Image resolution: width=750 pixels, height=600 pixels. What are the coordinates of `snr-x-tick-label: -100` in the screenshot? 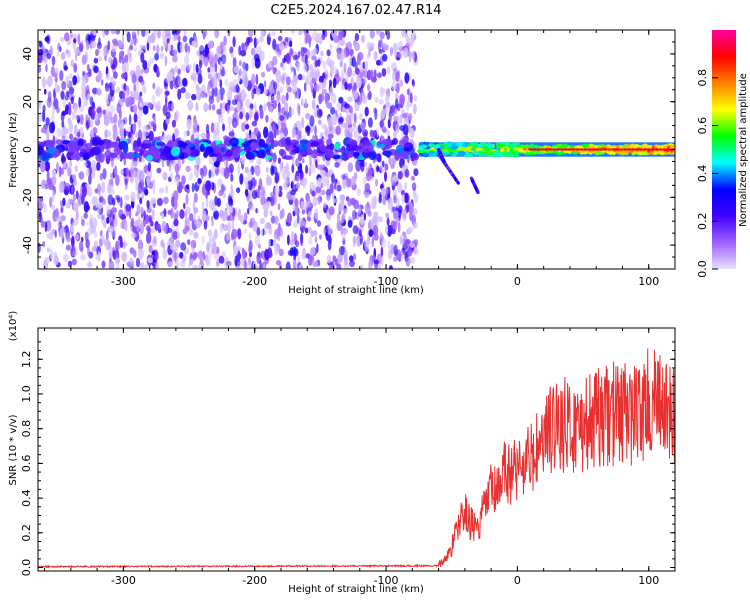 It's located at (386, 580).